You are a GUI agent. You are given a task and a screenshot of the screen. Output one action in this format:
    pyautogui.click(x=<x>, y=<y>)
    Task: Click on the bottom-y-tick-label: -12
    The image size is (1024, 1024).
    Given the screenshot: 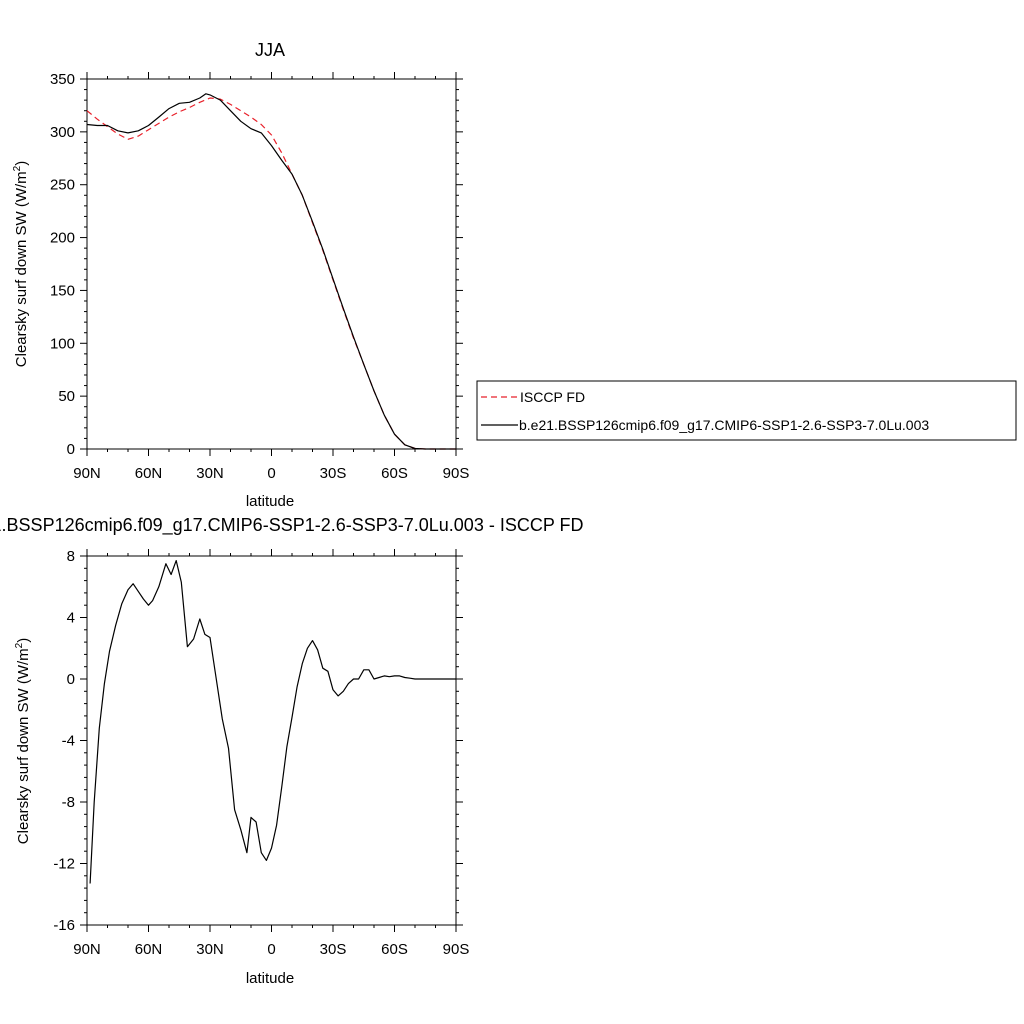 What is the action you would take?
    pyautogui.click(x=64, y=864)
    